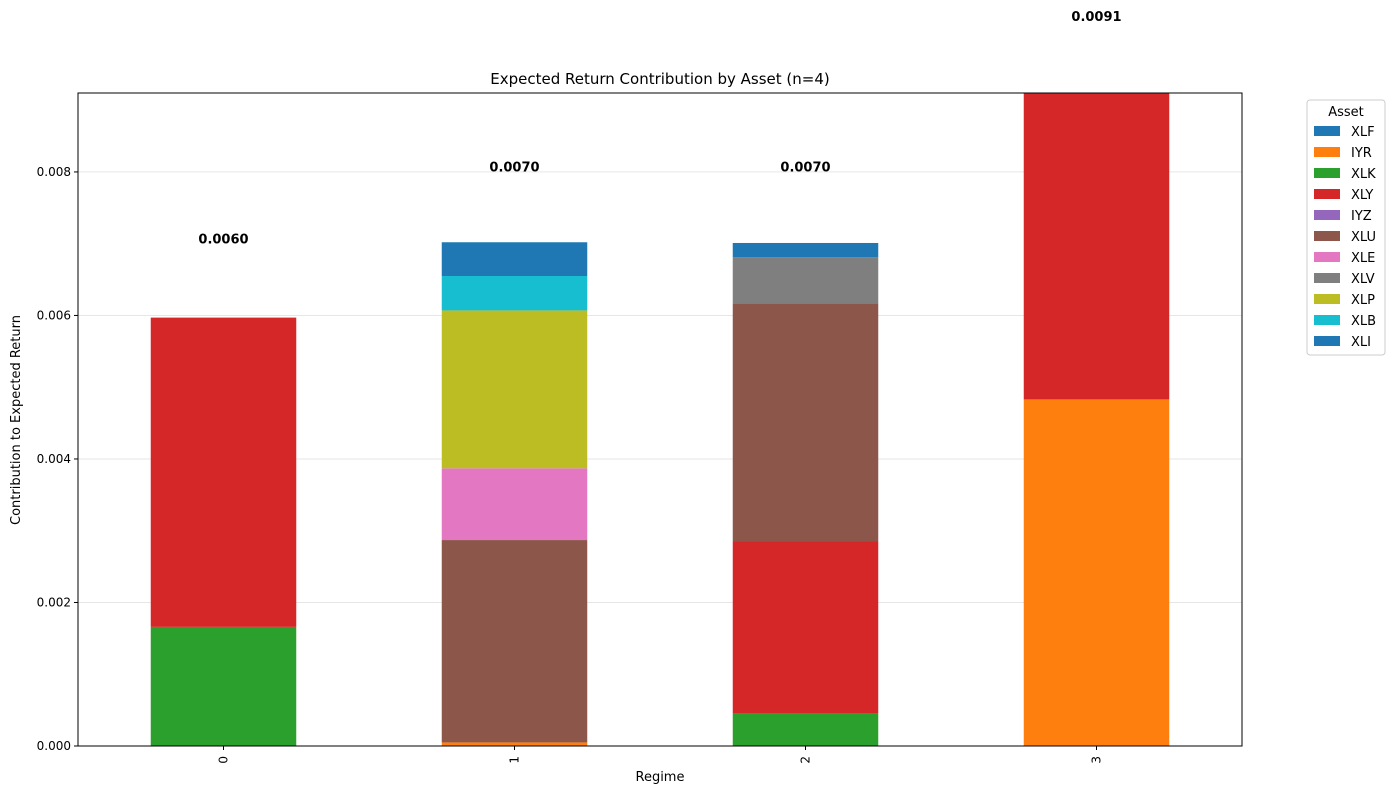 The height and width of the screenshot is (794, 1393). What do you see at coordinates (223, 239) in the screenshot?
I see `total-label: 0.0060` at bounding box center [223, 239].